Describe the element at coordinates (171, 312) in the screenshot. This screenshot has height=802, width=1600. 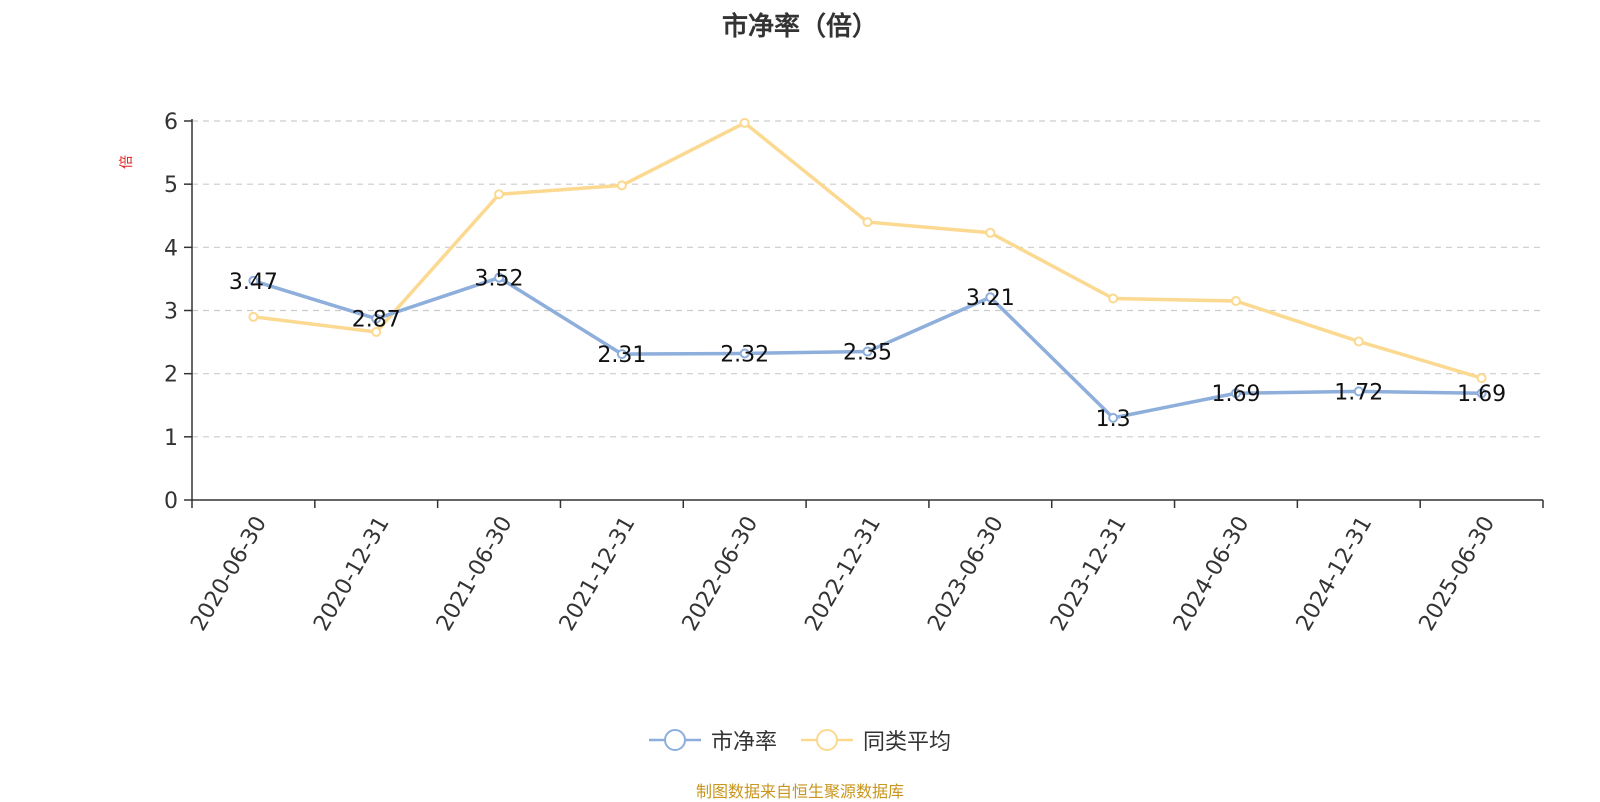
I see `y-tick-label: 3` at that location.